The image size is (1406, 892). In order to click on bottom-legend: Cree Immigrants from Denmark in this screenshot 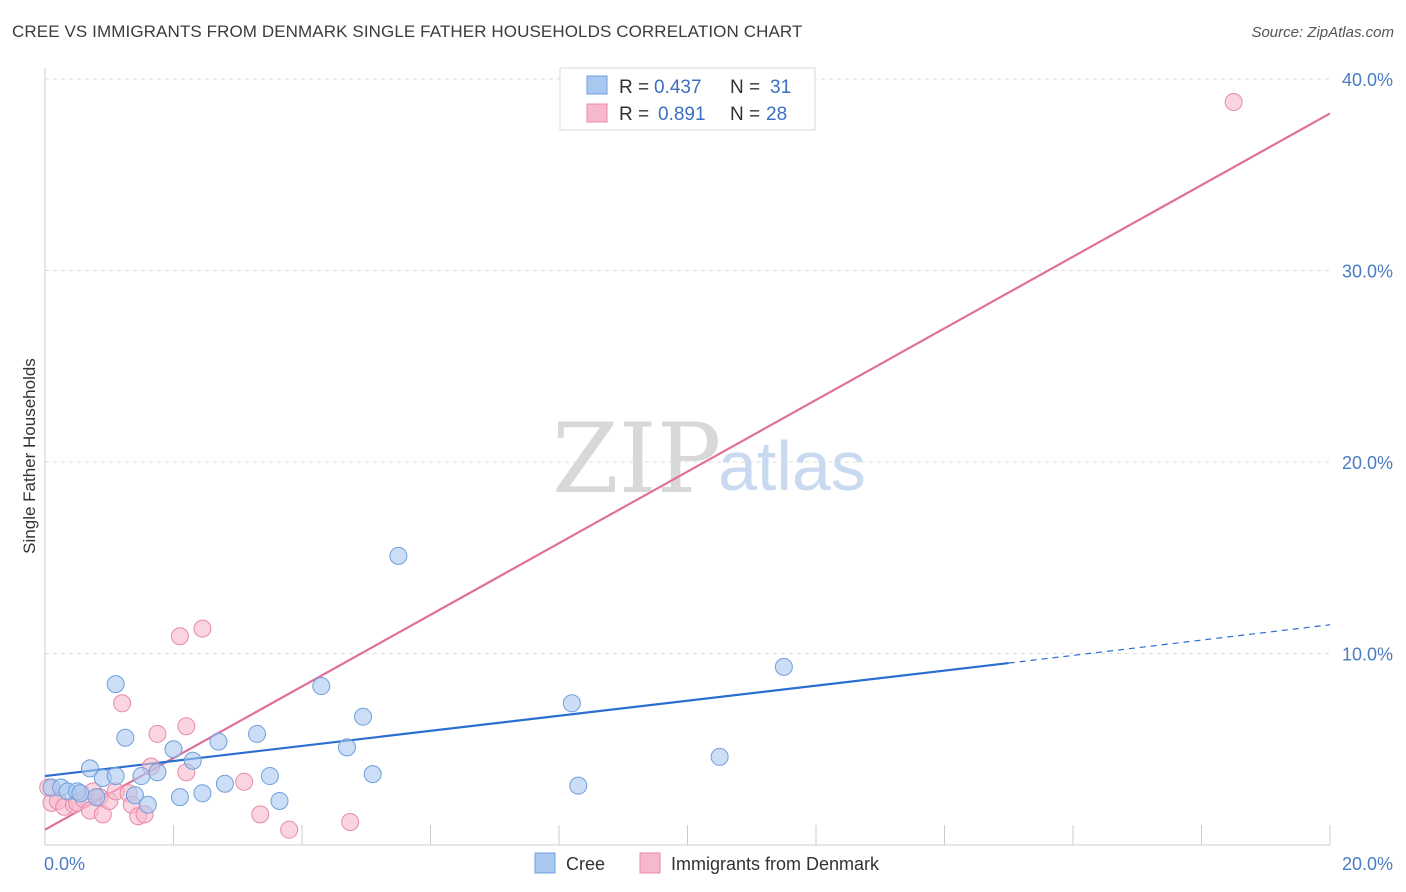, I will do `click(707, 863)`.